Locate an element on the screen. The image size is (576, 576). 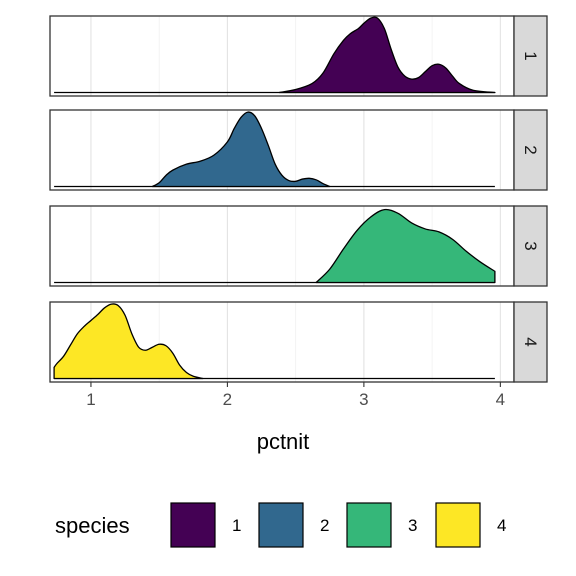
x-tick-label: 3 is located at coordinates (363, 399).